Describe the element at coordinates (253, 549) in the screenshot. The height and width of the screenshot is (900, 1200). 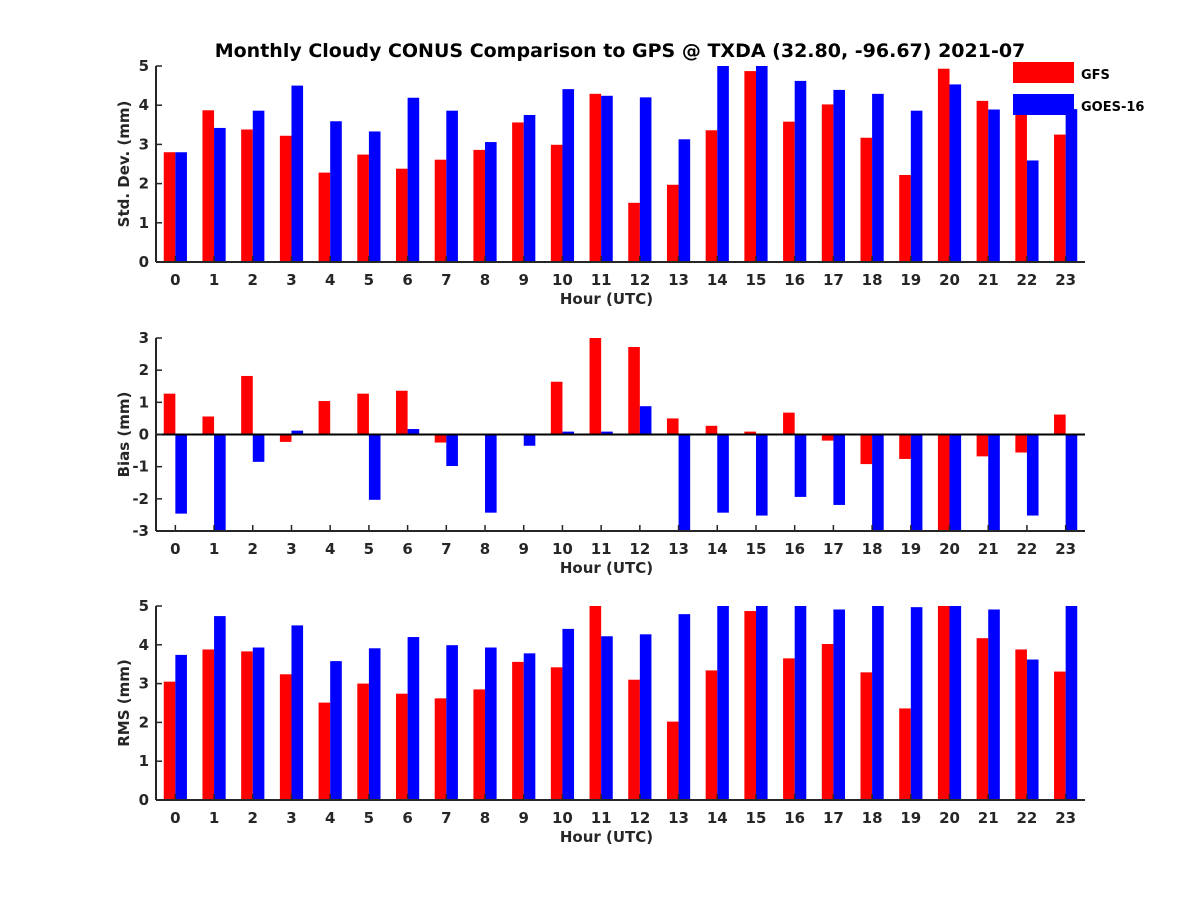
I see `x-tick-label: 2` at that location.